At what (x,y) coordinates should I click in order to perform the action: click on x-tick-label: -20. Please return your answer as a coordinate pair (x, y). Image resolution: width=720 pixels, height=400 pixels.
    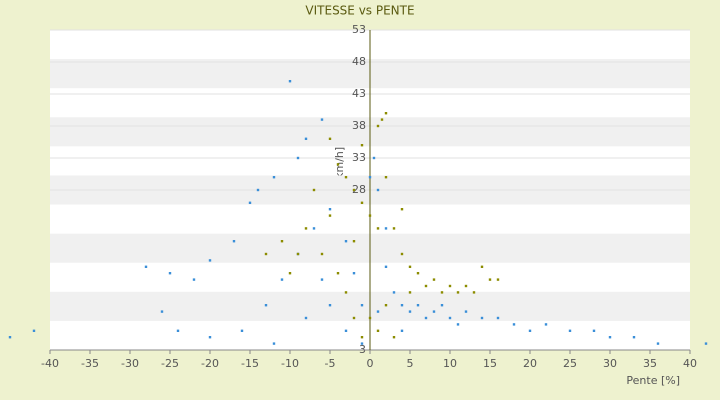
    Looking at the image, I should click on (210, 363).